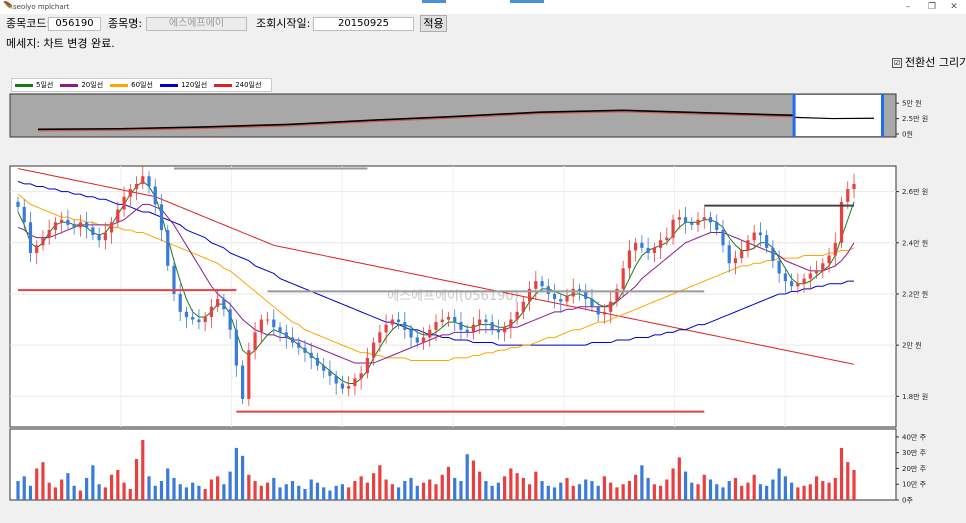 This screenshot has height=523, width=966. Describe the element at coordinates (456, 121) in the screenshot. I see `overview-ma-line` at that location.